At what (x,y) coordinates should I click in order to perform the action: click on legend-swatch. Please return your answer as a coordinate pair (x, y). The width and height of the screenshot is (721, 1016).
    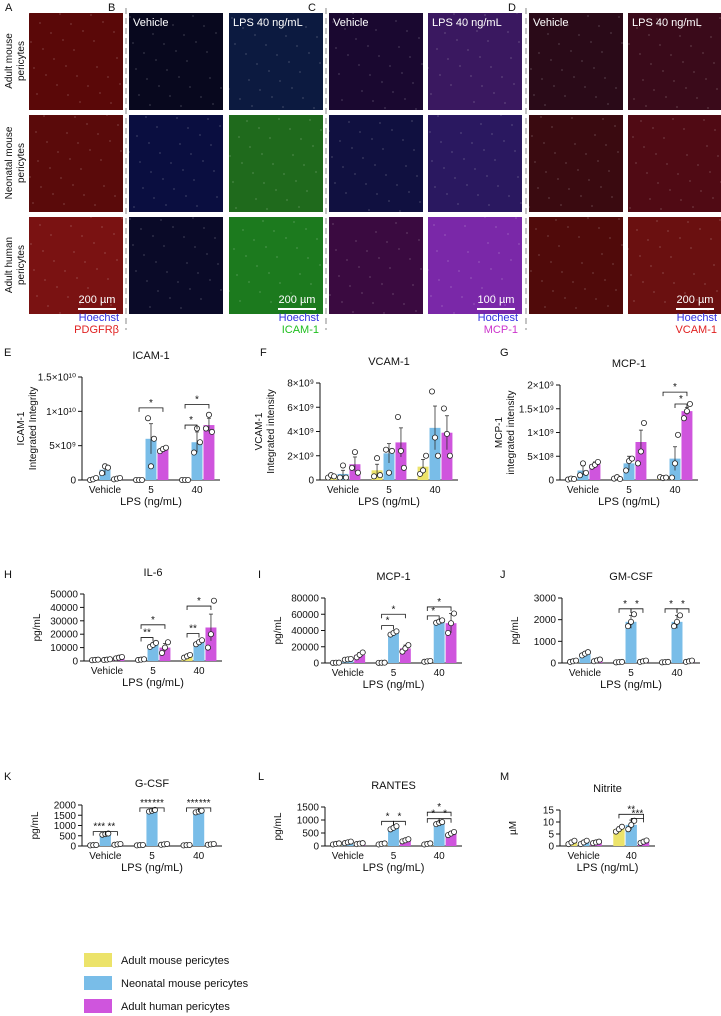
    Looking at the image, I should click on (98, 960).